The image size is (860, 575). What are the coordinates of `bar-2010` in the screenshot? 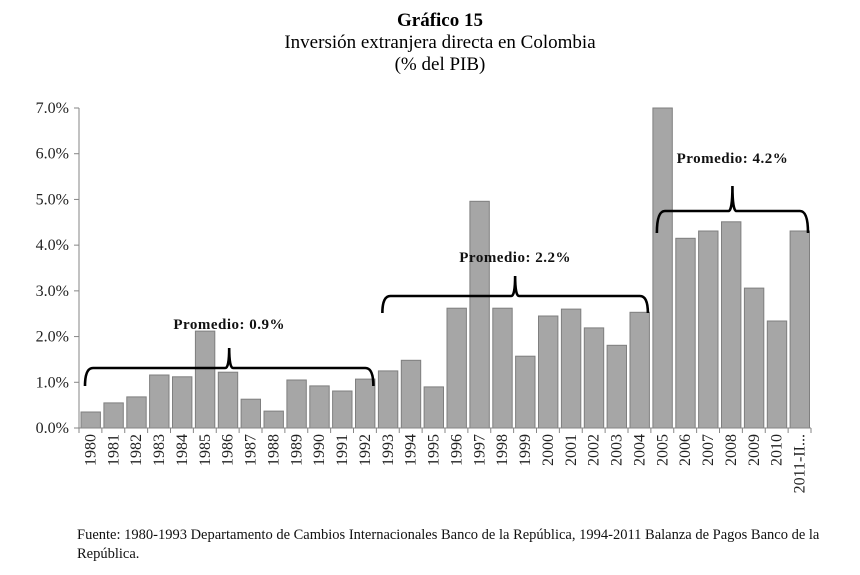 It's located at (777, 374).